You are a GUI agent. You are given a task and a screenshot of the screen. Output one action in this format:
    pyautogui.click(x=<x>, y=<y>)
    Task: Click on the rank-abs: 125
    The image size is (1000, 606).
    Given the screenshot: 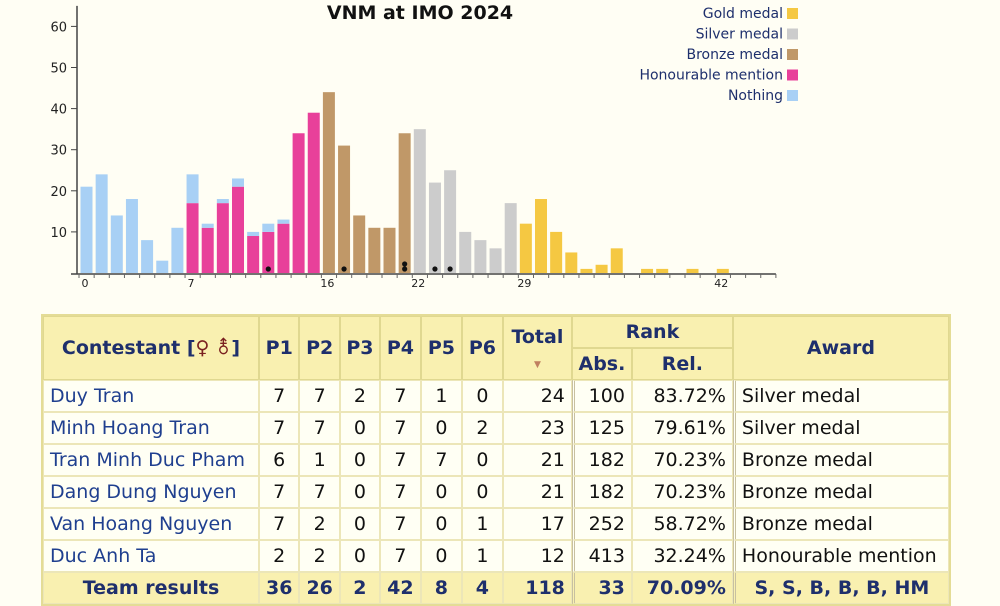 What is the action you would take?
    pyautogui.click(x=601, y=428)
    